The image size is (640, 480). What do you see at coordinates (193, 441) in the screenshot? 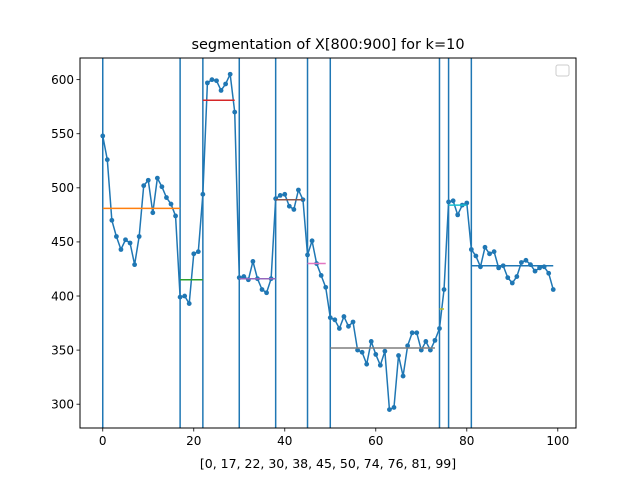
I see `x-tick-label: 20` at bounding box center [193, 441].